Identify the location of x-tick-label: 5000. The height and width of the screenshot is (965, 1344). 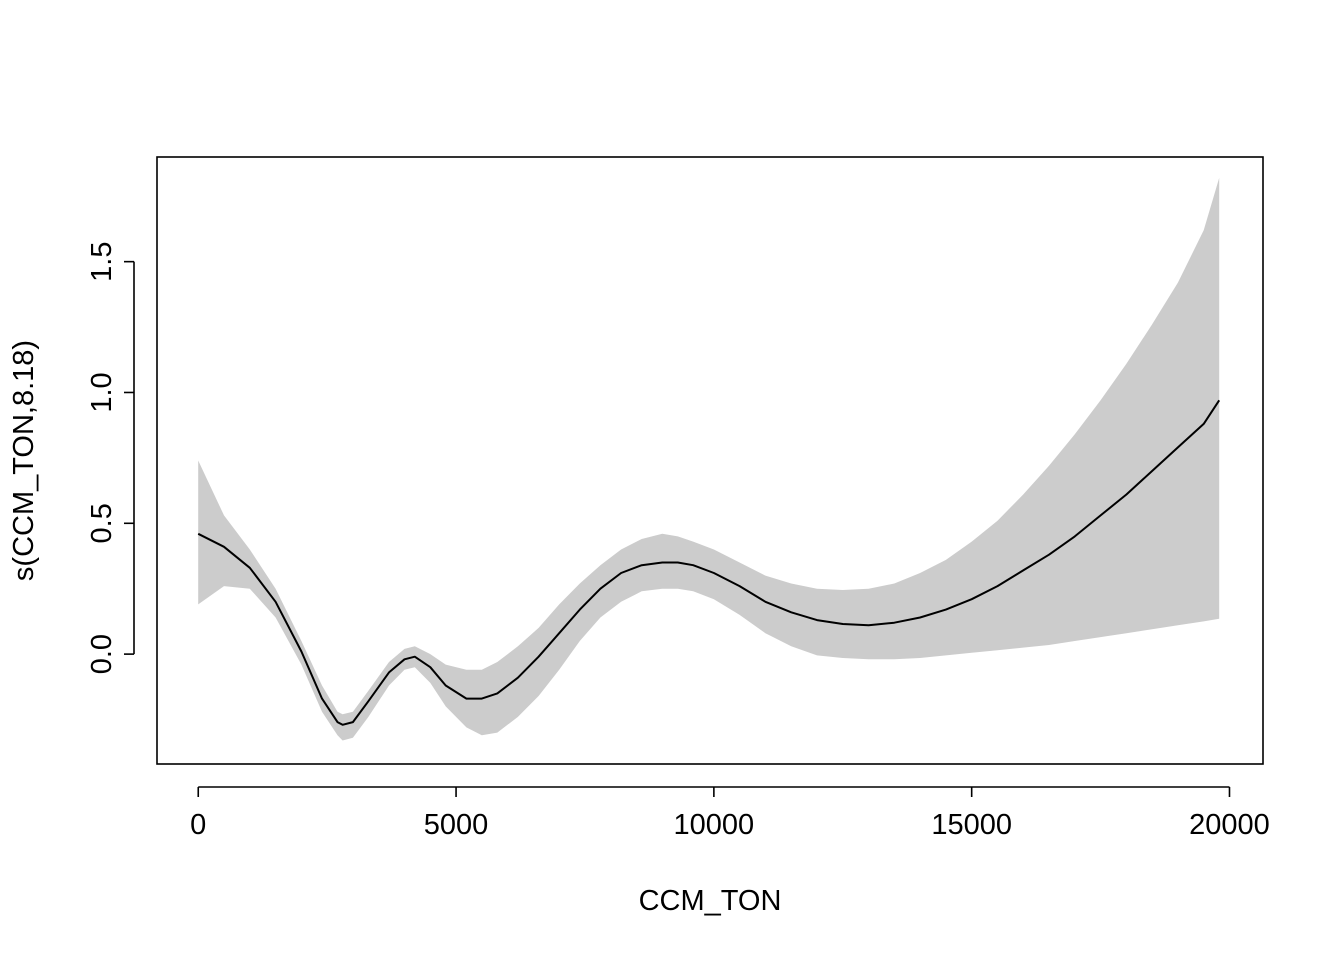
(456, 825).